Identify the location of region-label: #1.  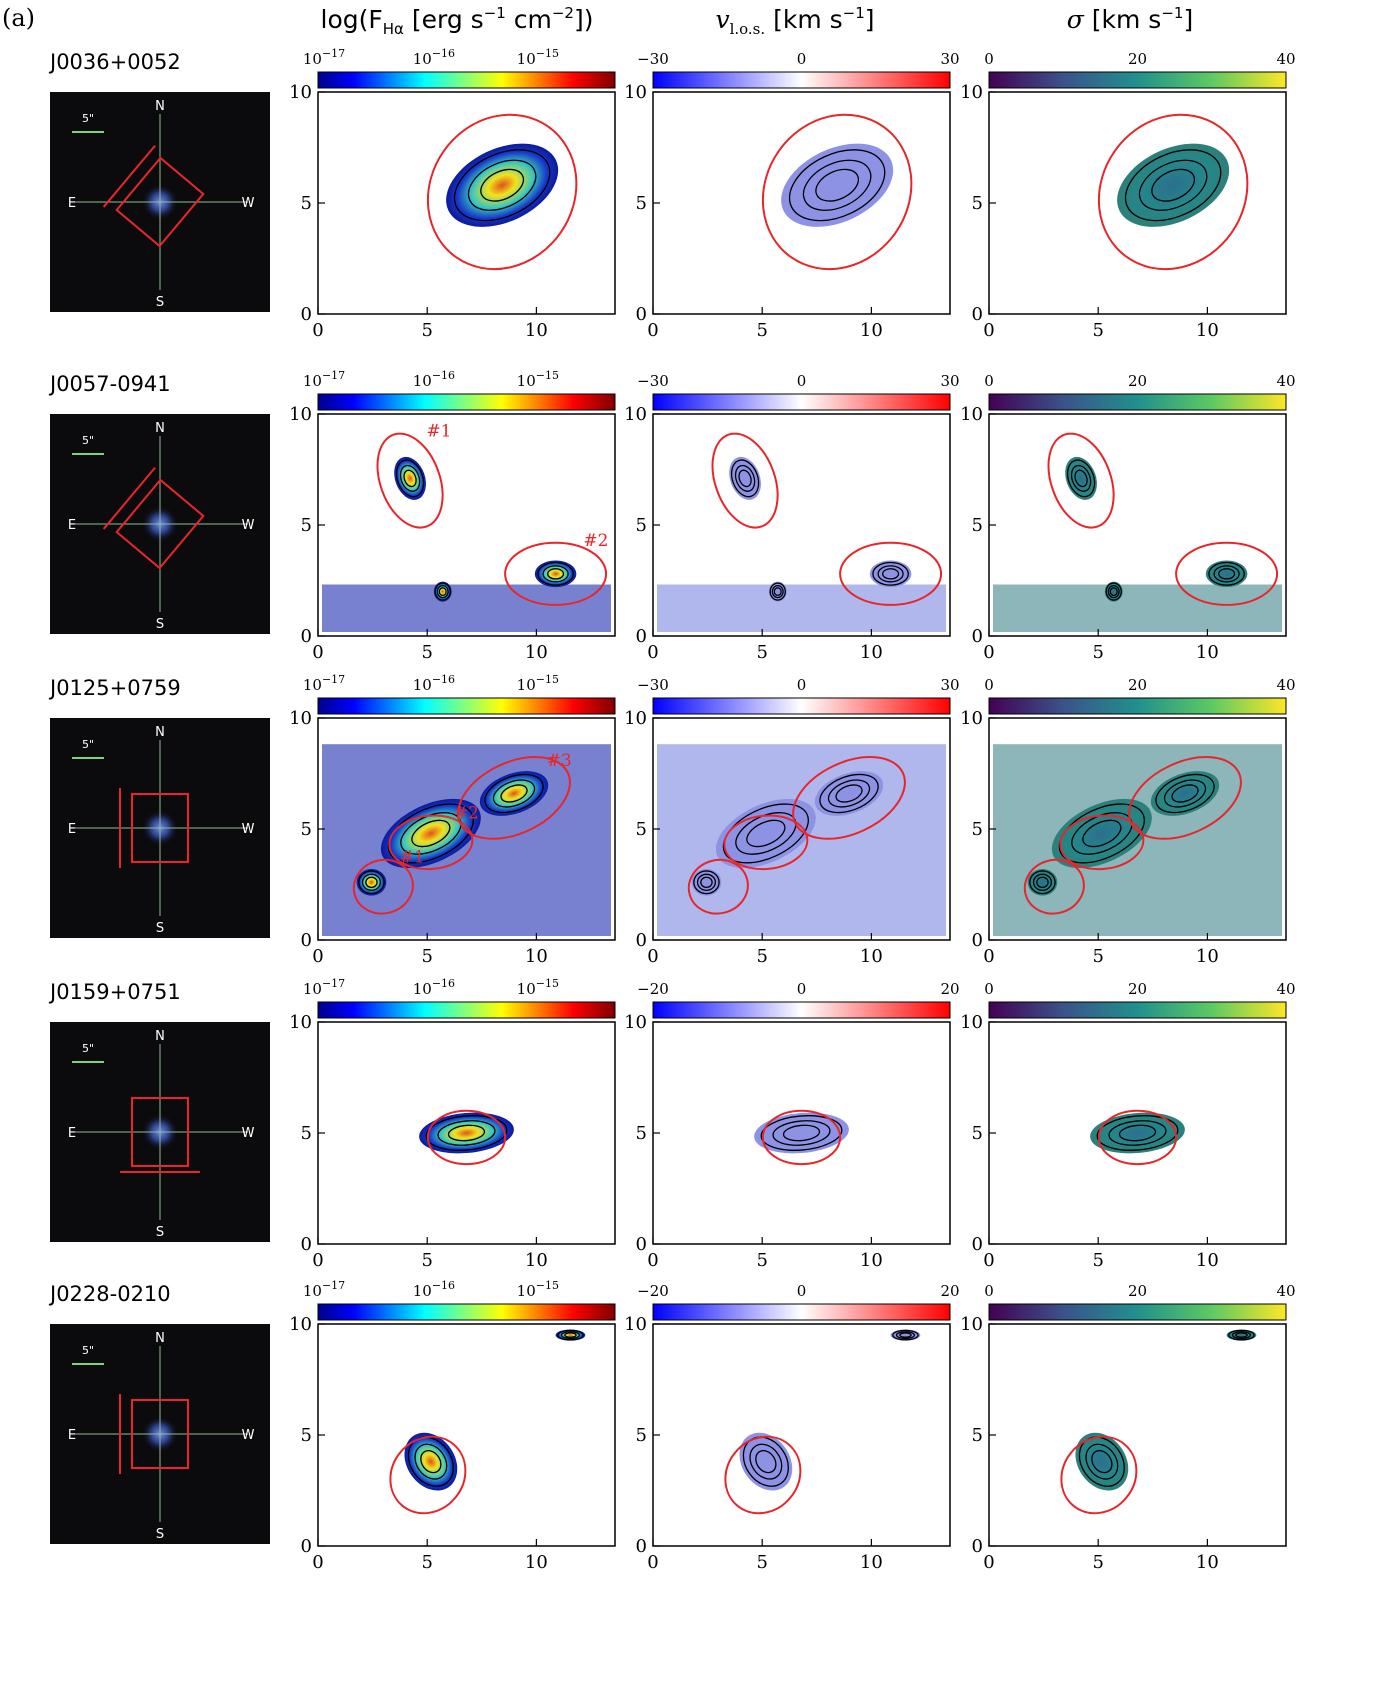
(438, 432).